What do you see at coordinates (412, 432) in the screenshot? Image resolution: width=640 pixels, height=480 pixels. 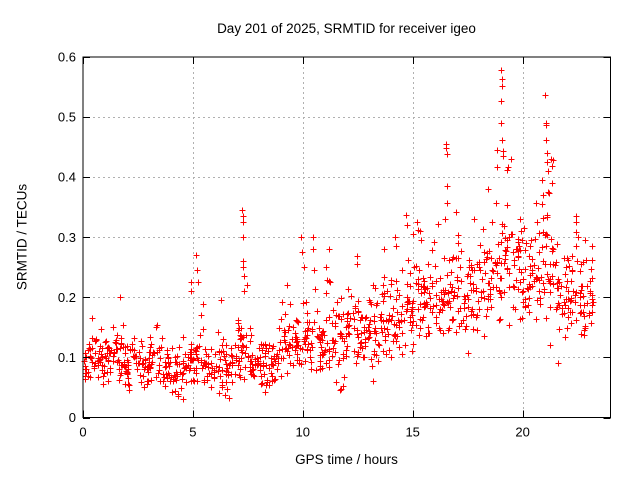 I see `x-tick-label: 15` at bounding box center [412, 432].